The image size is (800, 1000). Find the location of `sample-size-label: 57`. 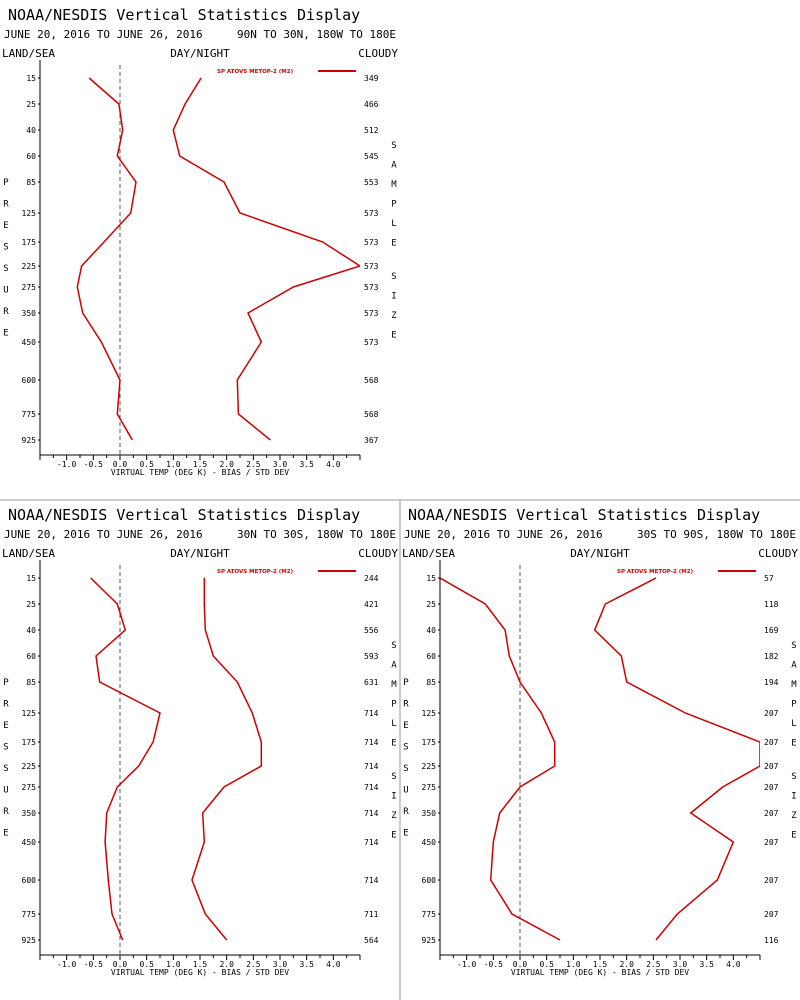

sample-size-label: 57 is located at coordinates (769, 578).